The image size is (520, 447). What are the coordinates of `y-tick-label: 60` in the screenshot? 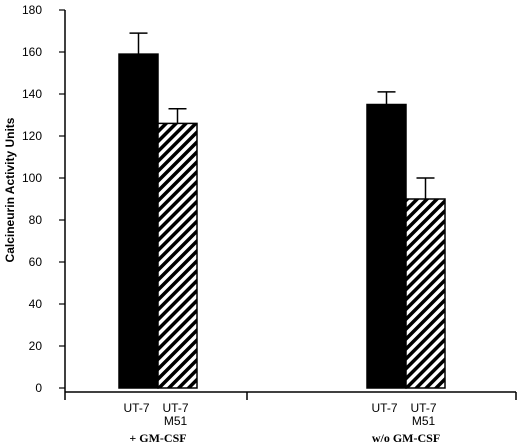 It's located at (36, 262).